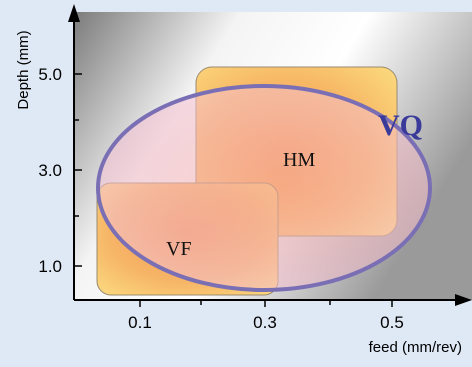  I want to click on x-axis-label: feed (mm/rev), so click(415, 347).